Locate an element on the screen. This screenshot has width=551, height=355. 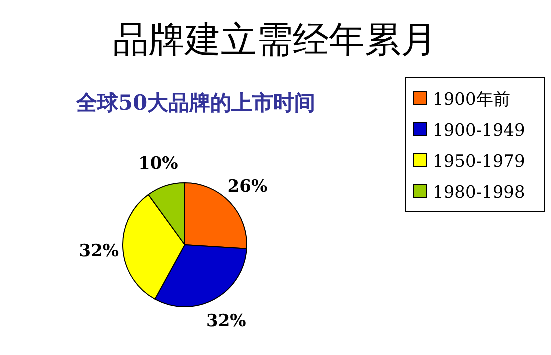
legend-label: 1980-1998 is located at coordinates (479, 193).